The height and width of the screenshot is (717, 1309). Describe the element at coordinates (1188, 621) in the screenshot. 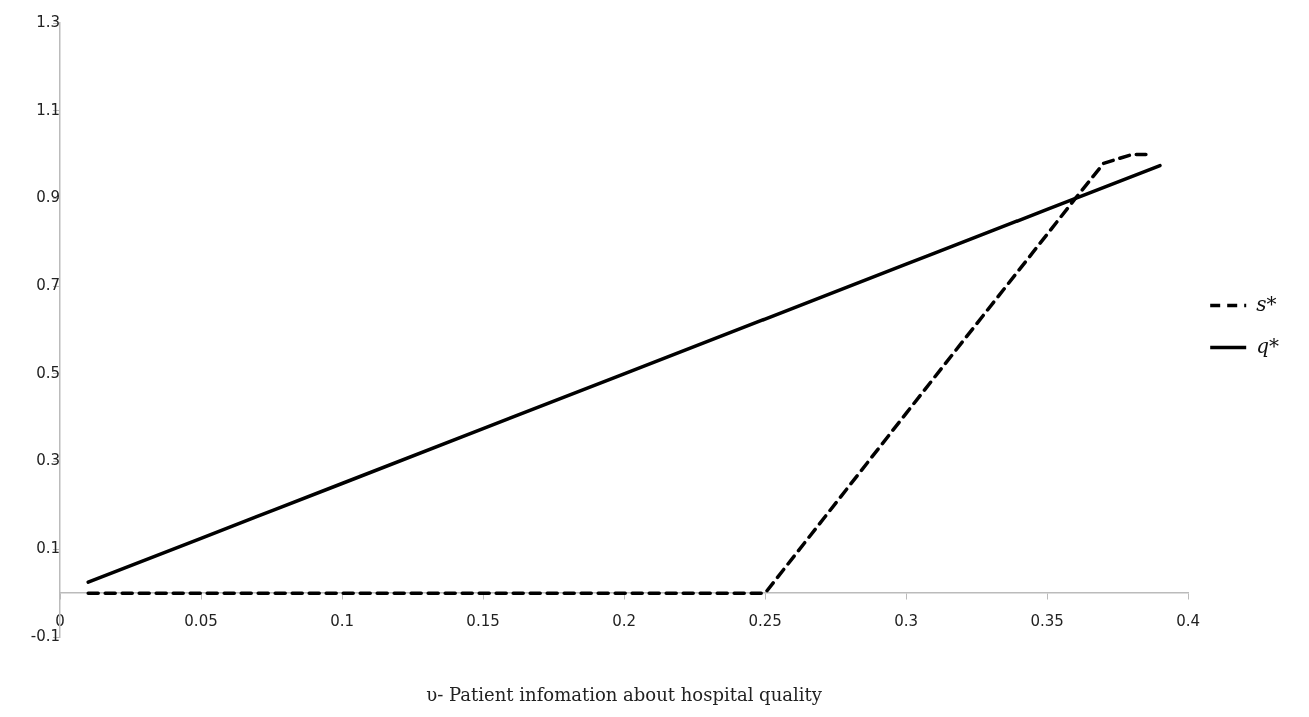

I see `x-tick-label: 0.4` at that location.